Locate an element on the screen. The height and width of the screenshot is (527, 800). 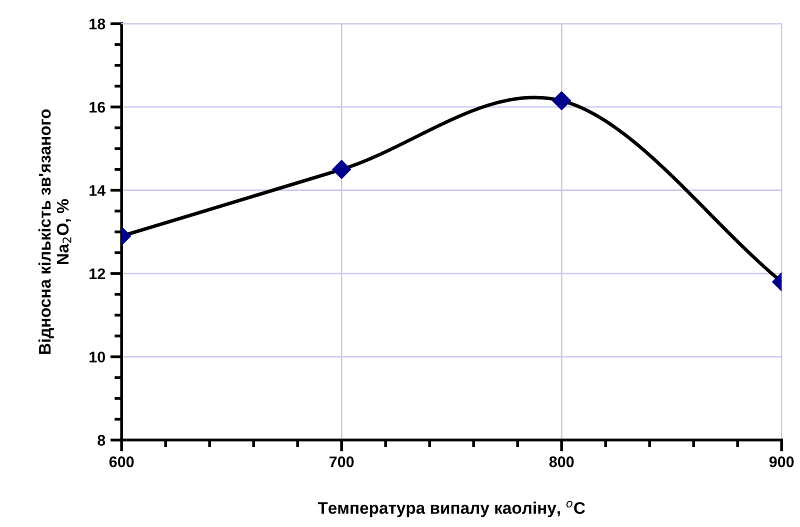
y-tick-label: 18 is located at coordinates (98, 24).